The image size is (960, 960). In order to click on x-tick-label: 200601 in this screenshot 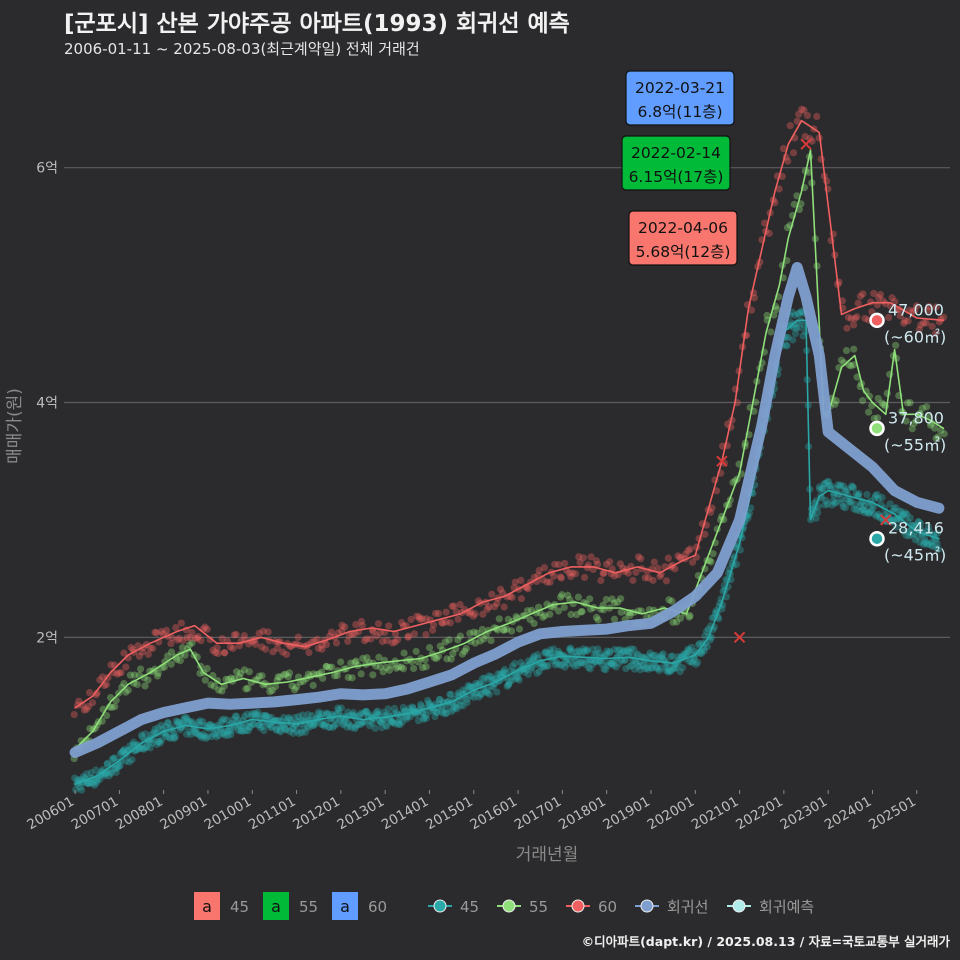, I will do `click(50, 814)`.